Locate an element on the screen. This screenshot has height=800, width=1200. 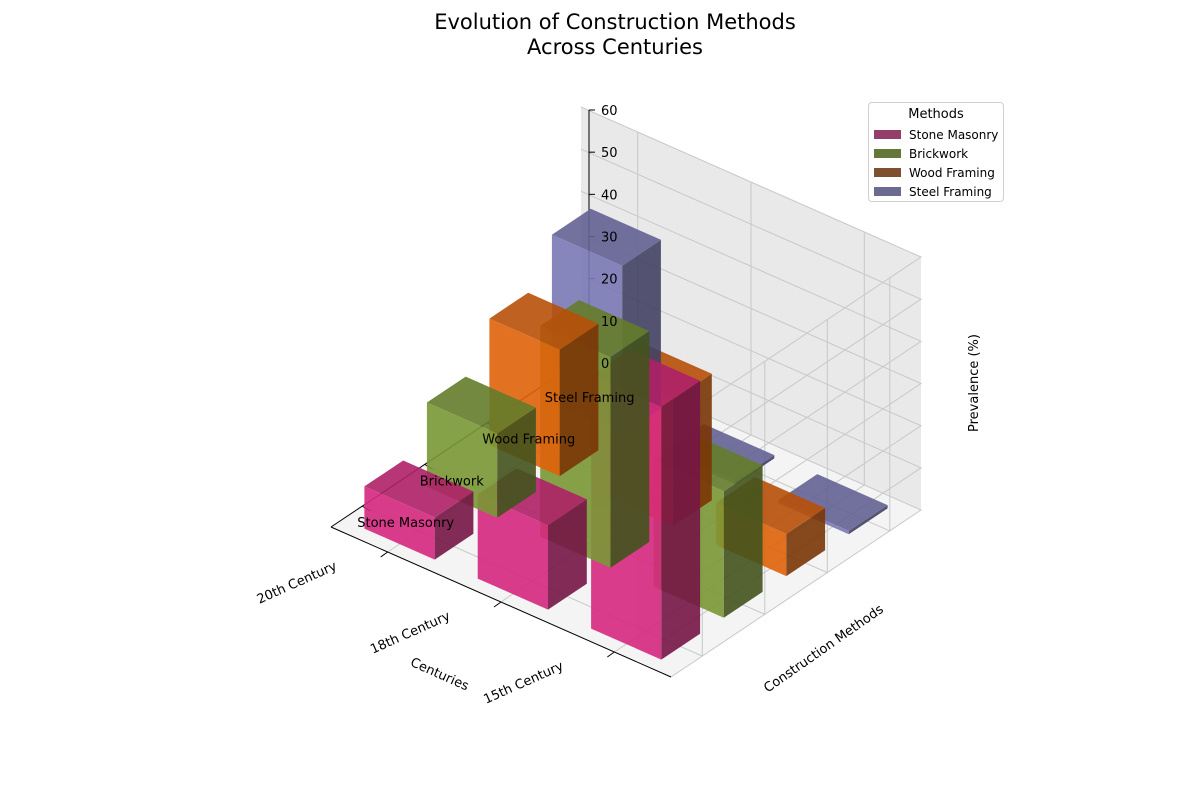
z-axis-title: Prevalence (%) is located at coordinates (974, 383).